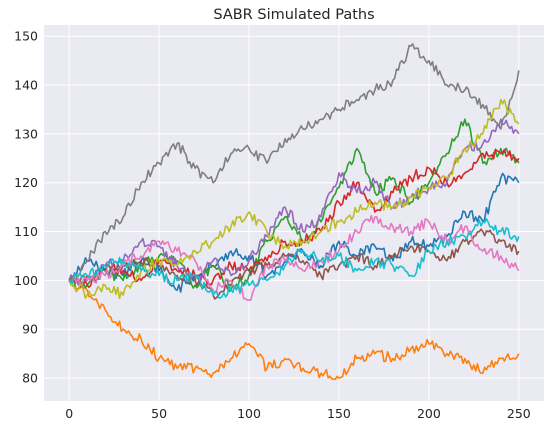 Image resolution: width=552 pixels, height=433 pixels. I want to click on y-tick-label: 80, so click(30, 378).